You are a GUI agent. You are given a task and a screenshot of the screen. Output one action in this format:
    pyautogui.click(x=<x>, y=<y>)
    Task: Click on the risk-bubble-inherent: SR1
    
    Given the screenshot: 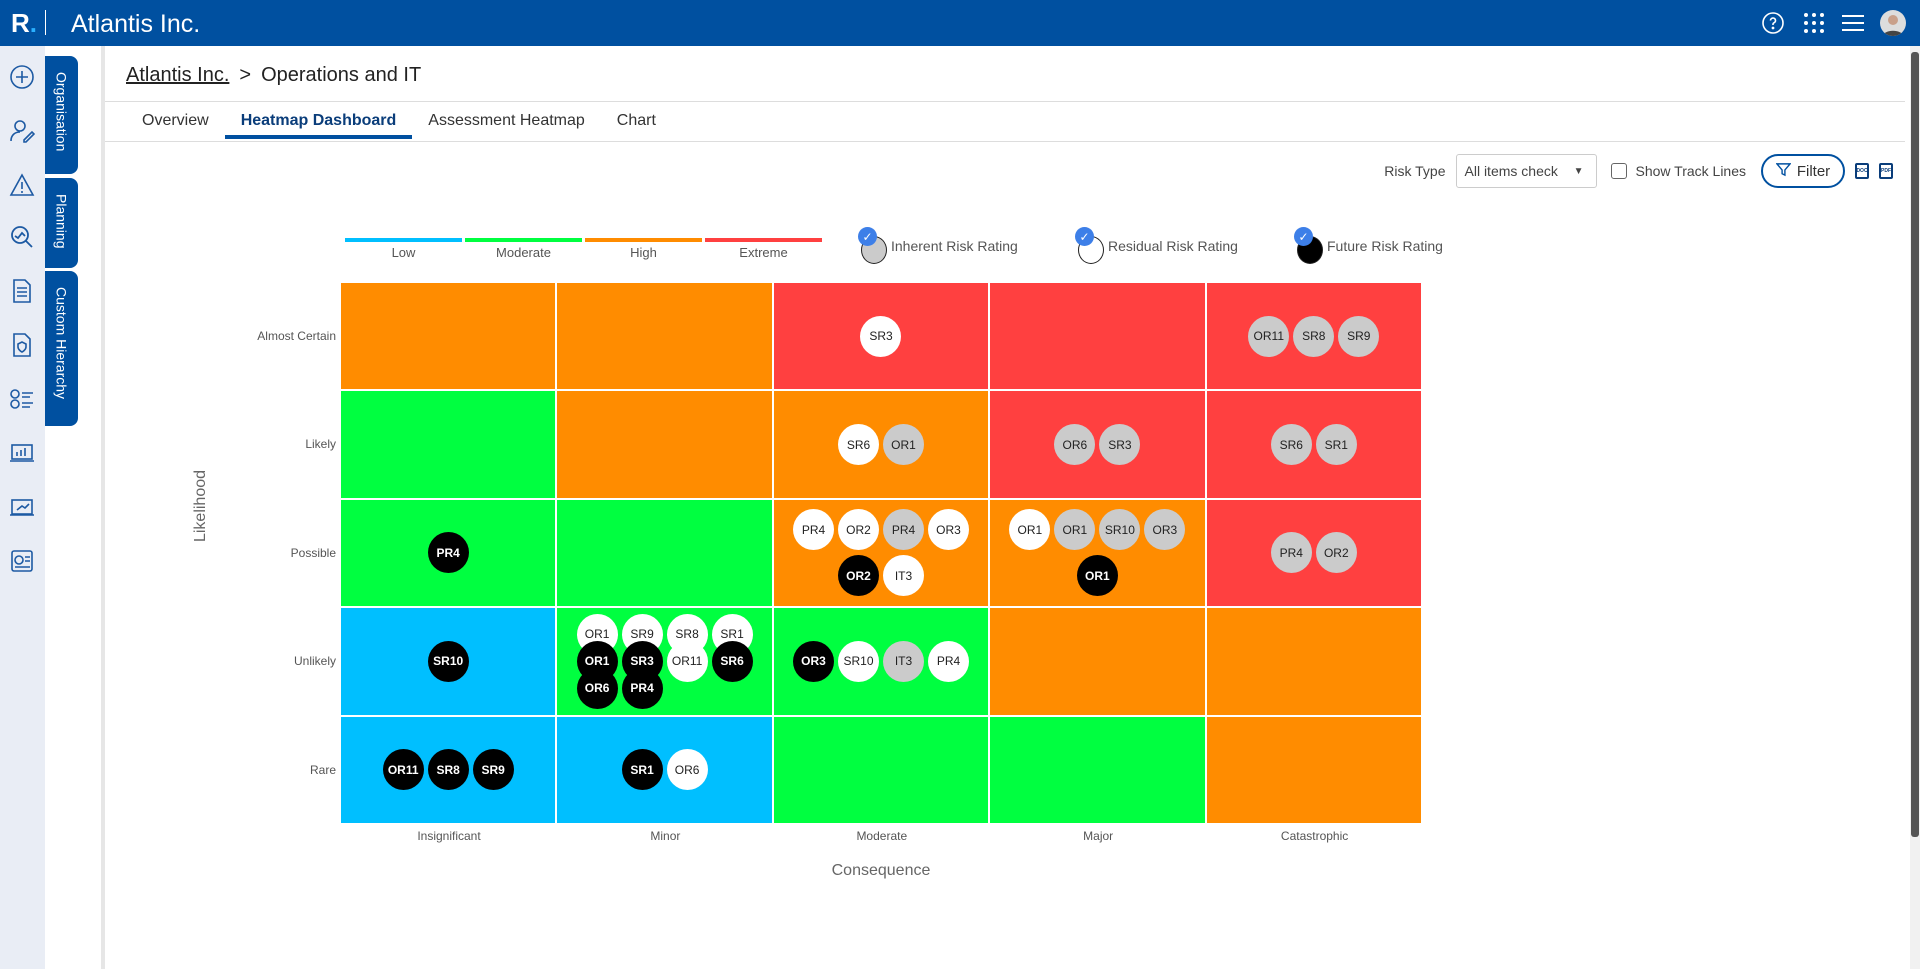 What is the action you would take?
    pyautogui.click(x=1336, y=445)
    